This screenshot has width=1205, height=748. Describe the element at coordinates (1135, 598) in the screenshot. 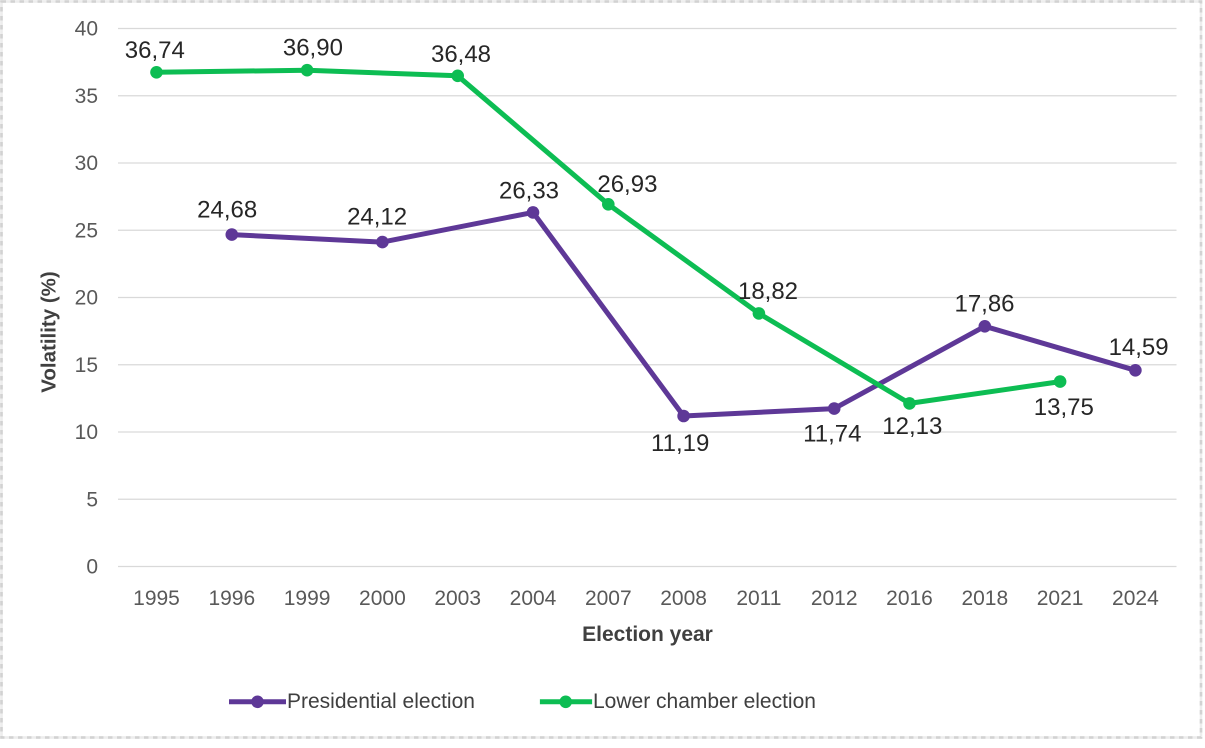

I see `svg-text: 2024` at that location.